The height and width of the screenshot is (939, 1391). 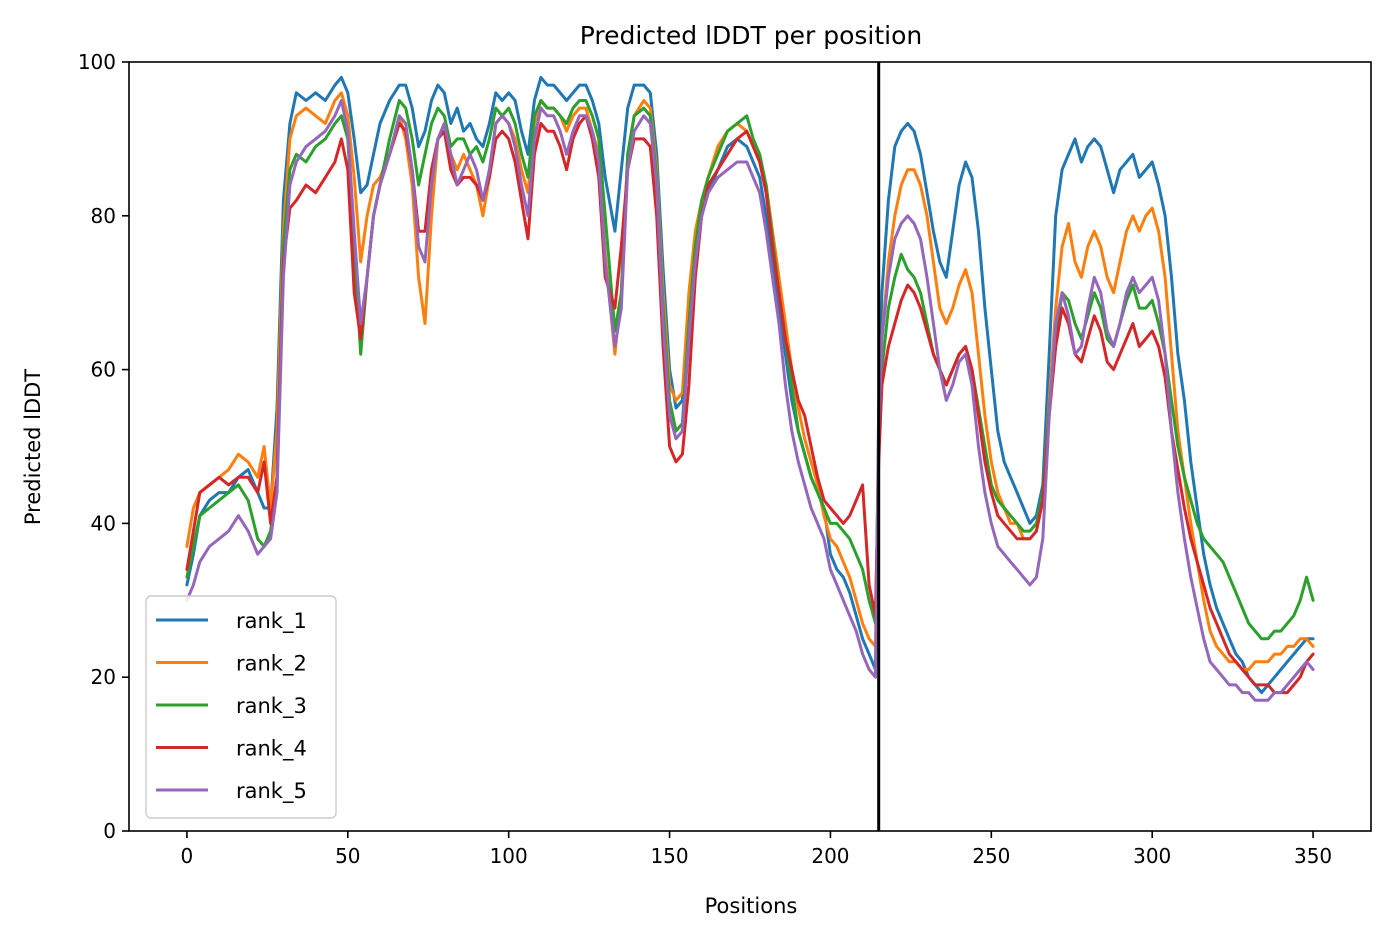 I want to click on y-tick-label: 60, so click(x=103, y=370).